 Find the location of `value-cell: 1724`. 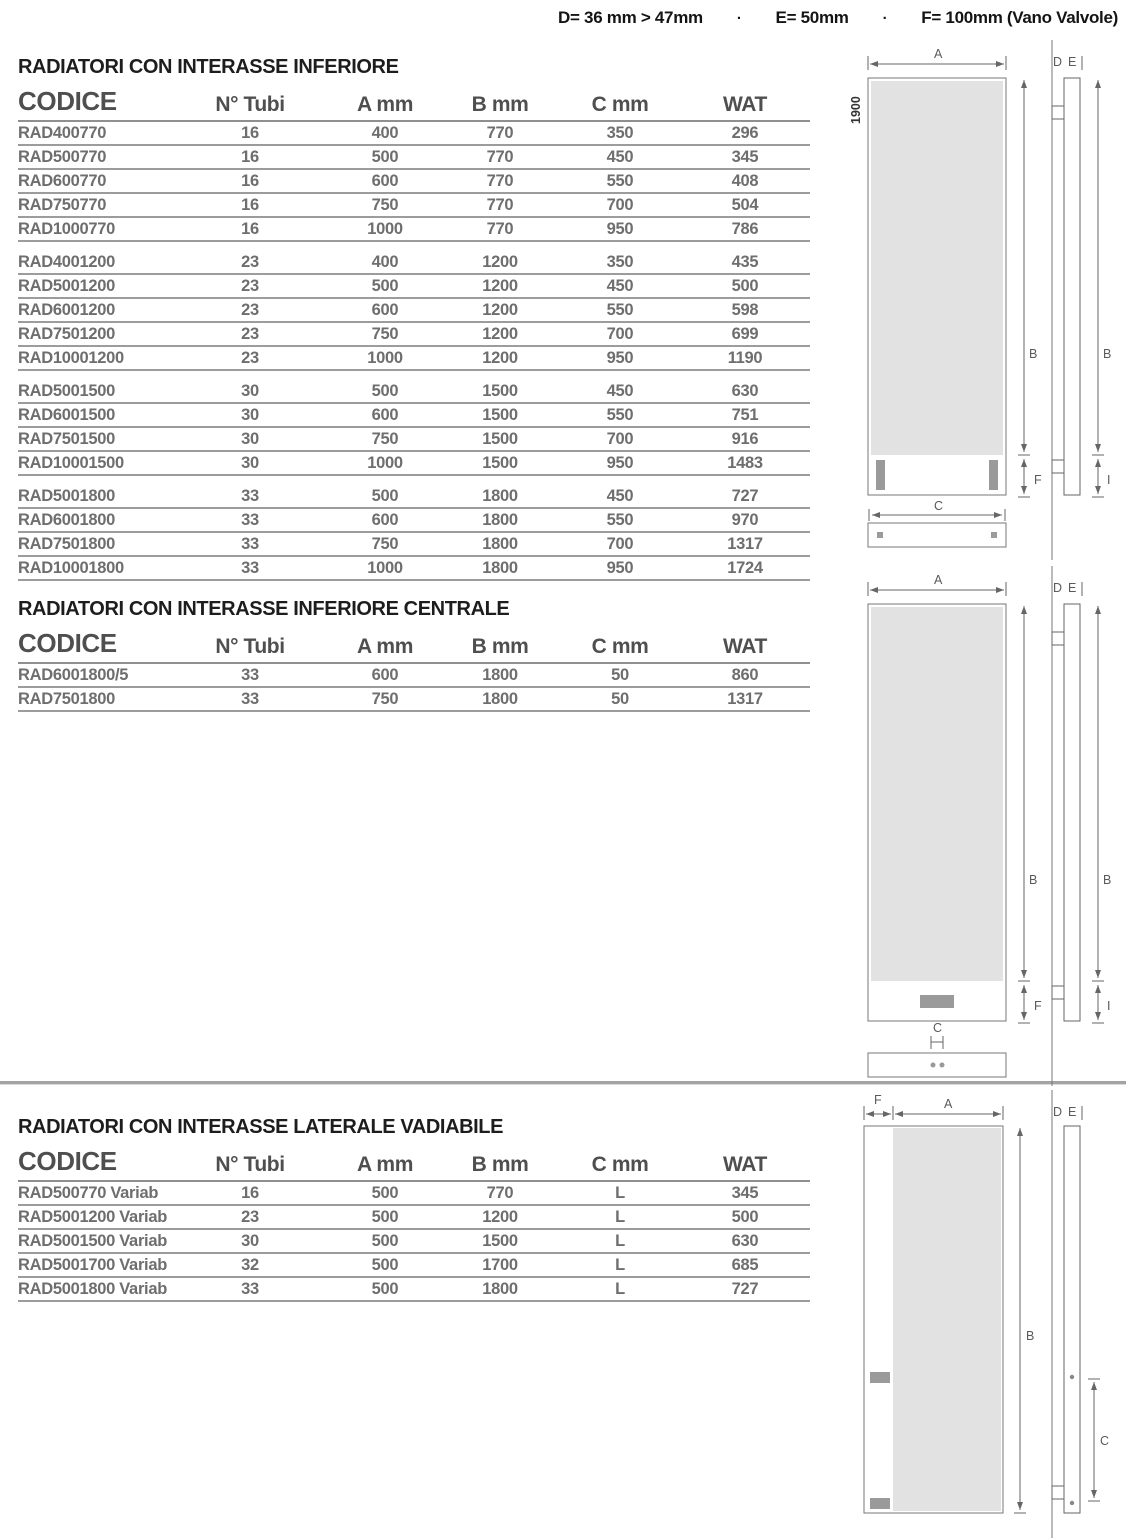

value-cell: 1724 is located at coordinates (745, 567).